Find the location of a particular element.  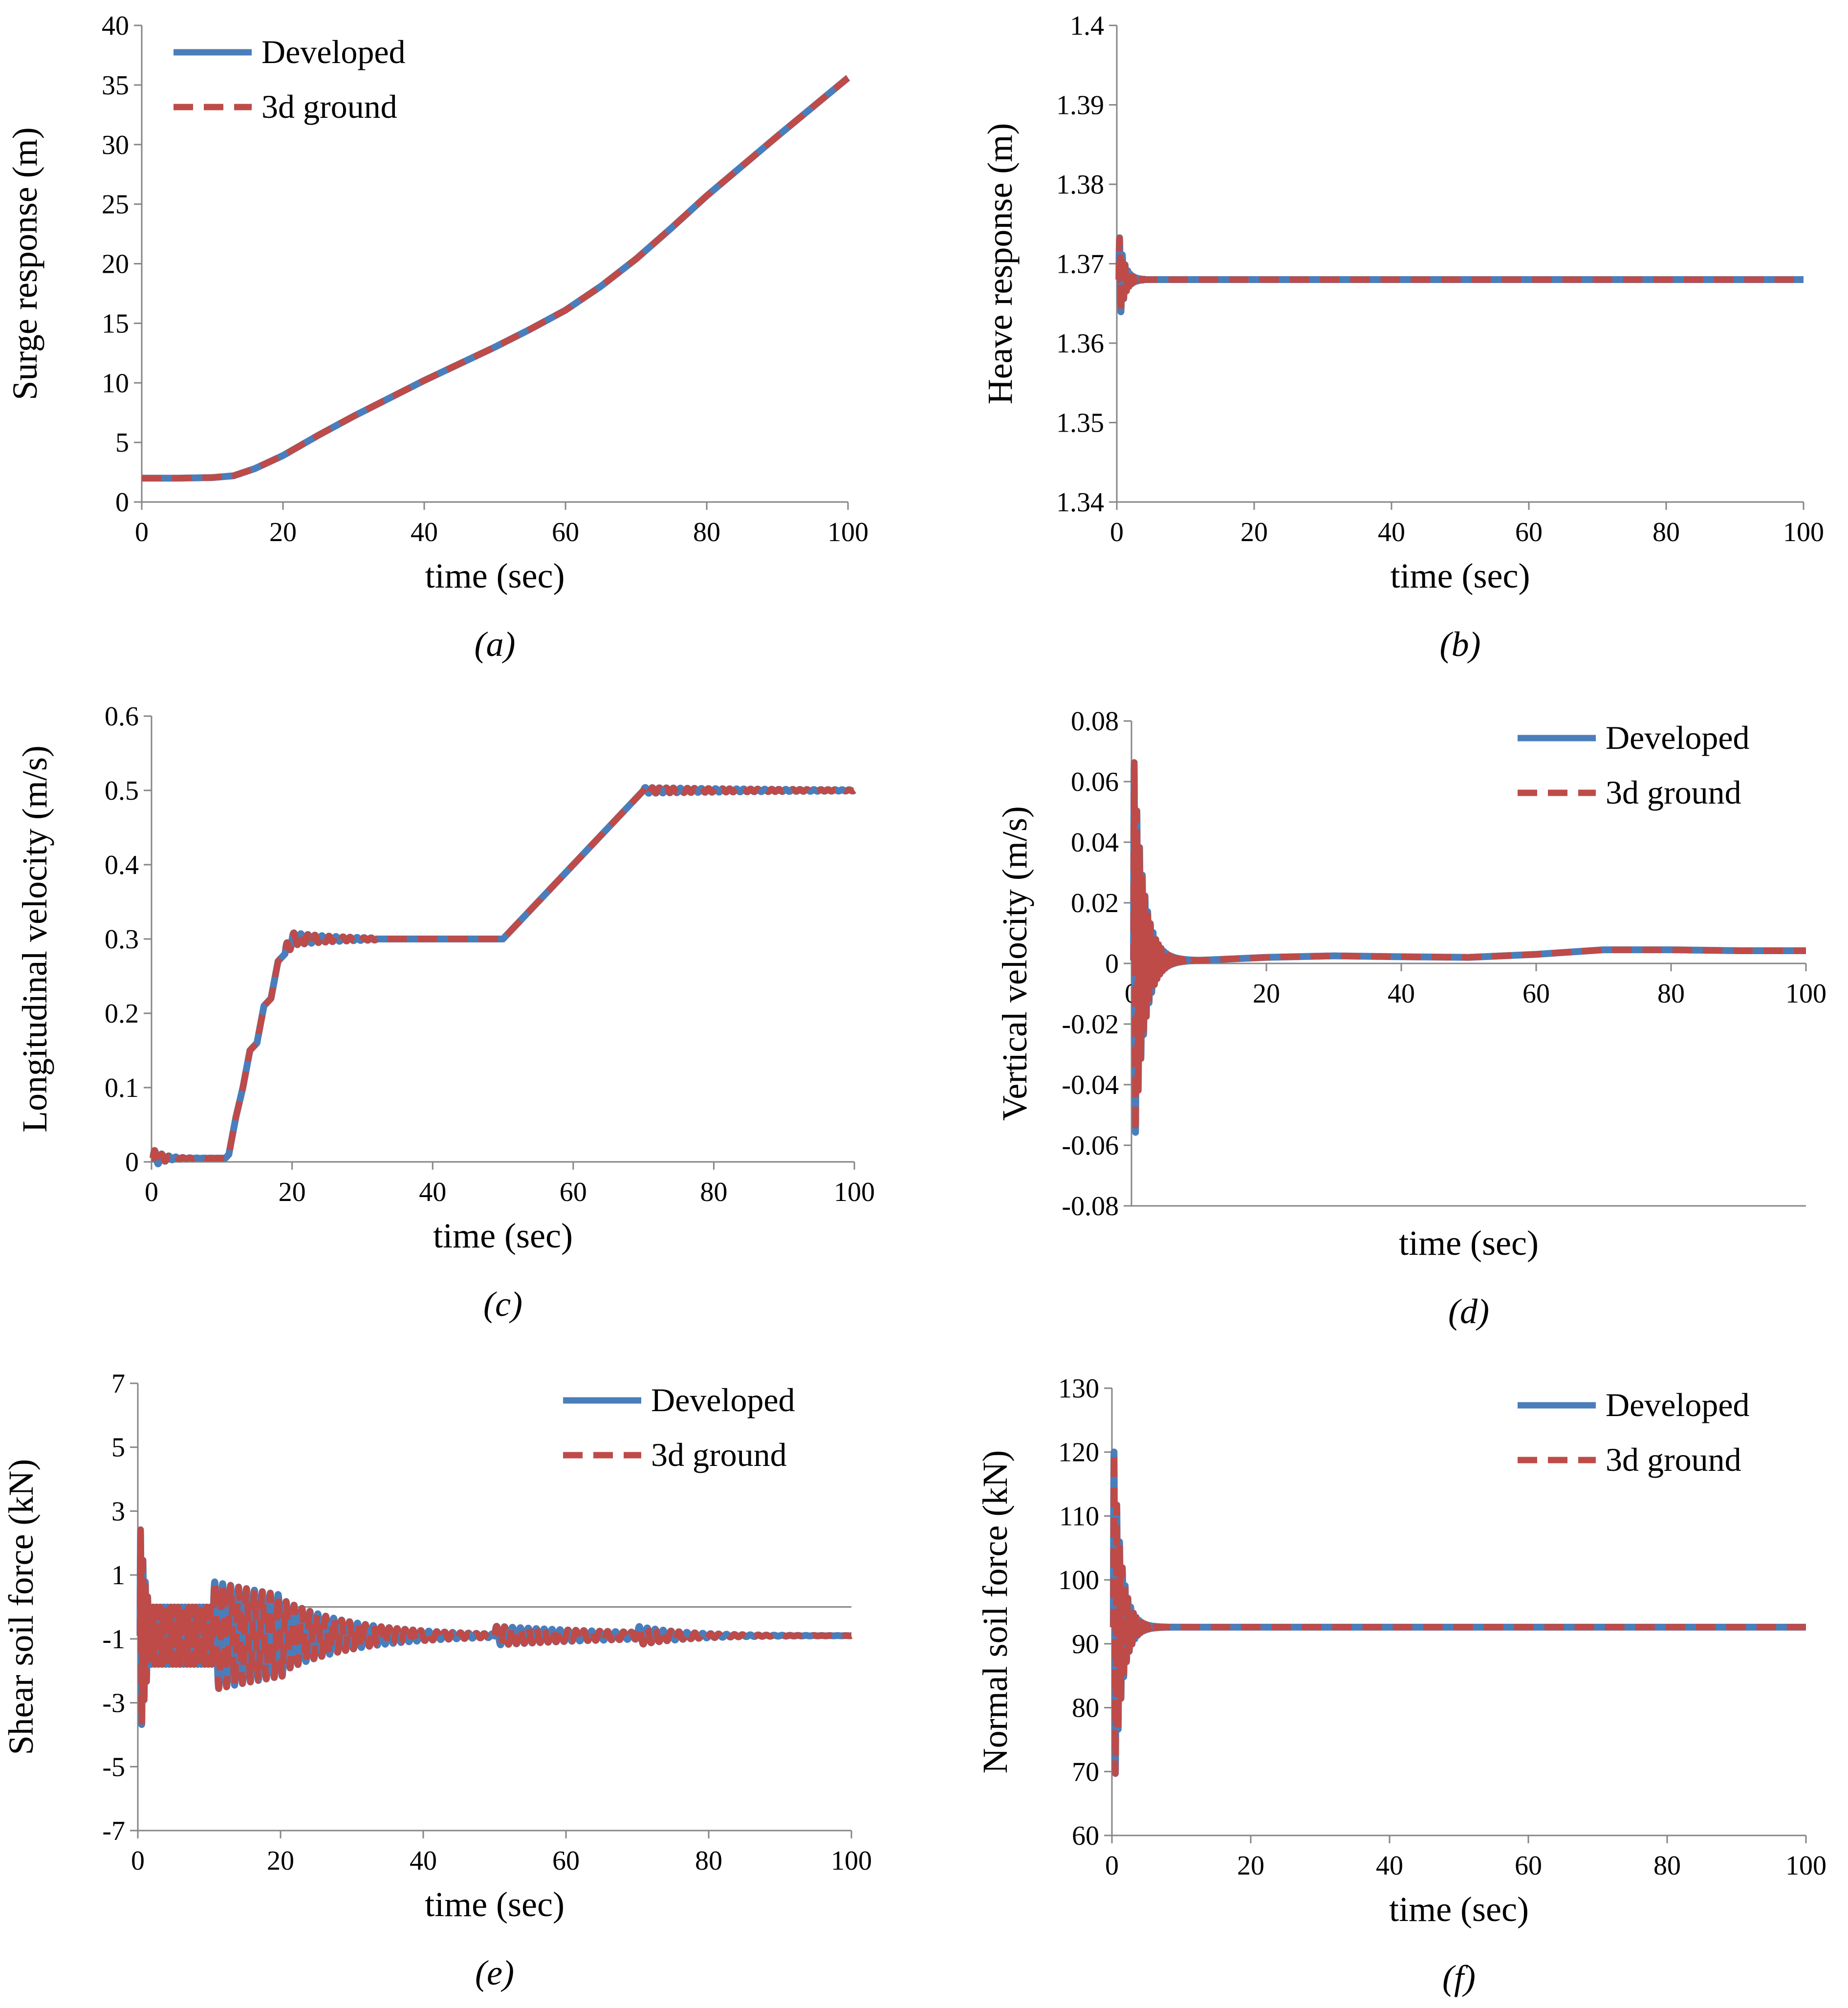

y-tick-label: 110 is located at coordinates (1079, 1516).